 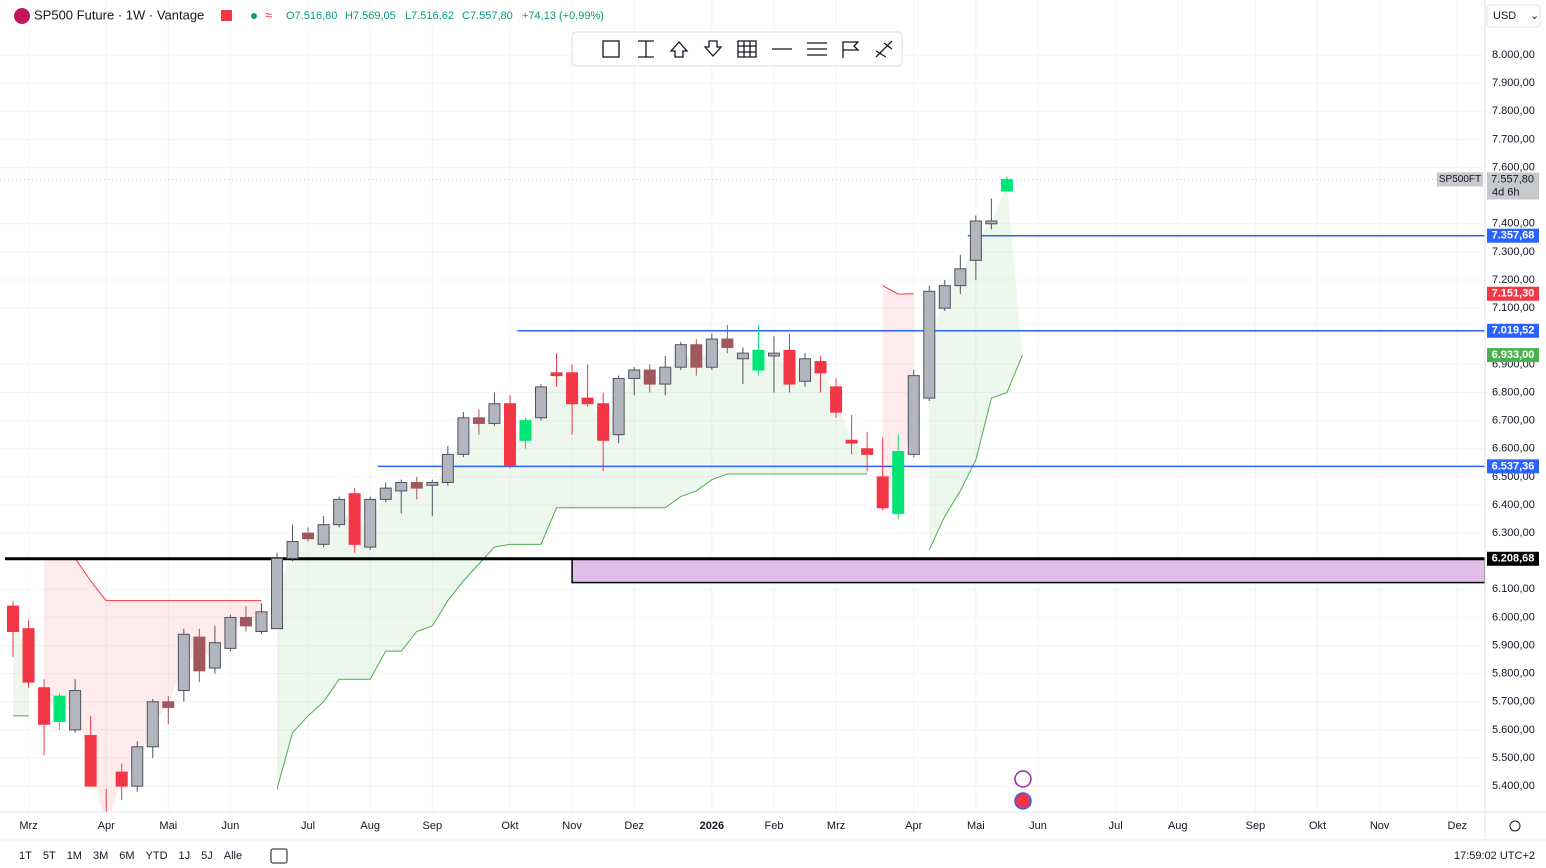 What do you see at coordinates (254, 16) in the screenshot?
I see `status-dot` at bounding box center [254, 16].